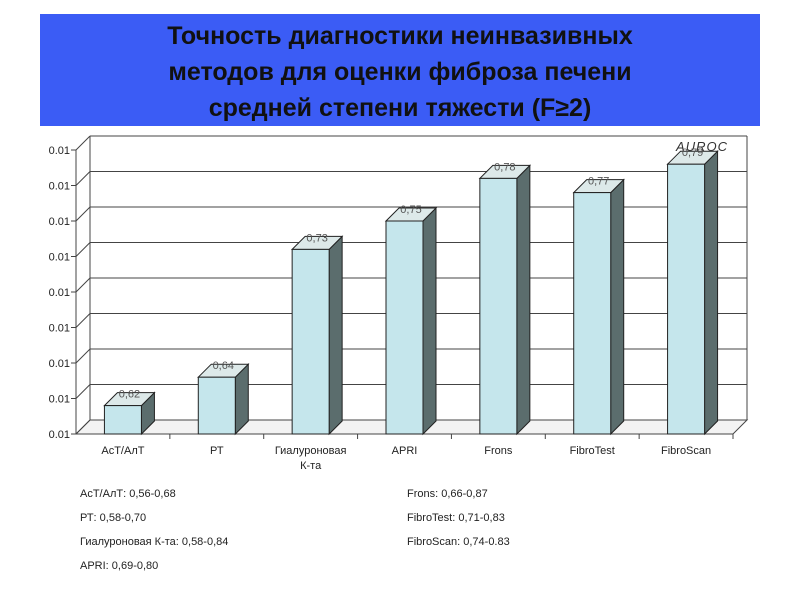 The image size is (800, 600). What do you see at coordinates (692, 153) in the screenshot?
I see `data-label: 0,79` at bounding box center [692, 153].